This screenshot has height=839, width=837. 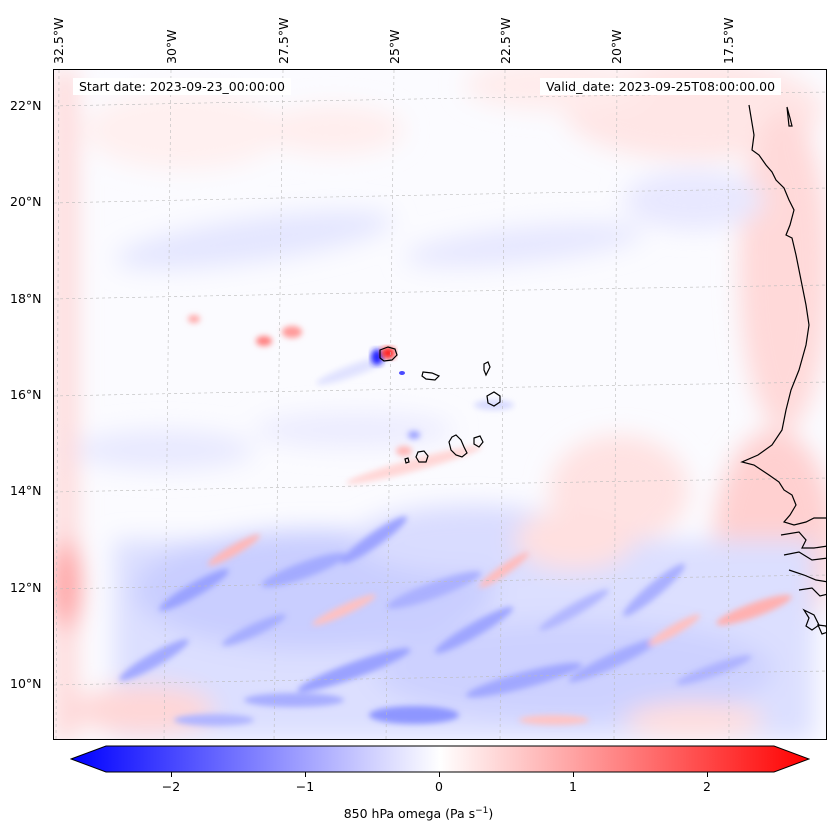 I want to click on valid-date-label: Valid_date: 2023-09-25T08:00:00.00, so click(x=661, y=86).